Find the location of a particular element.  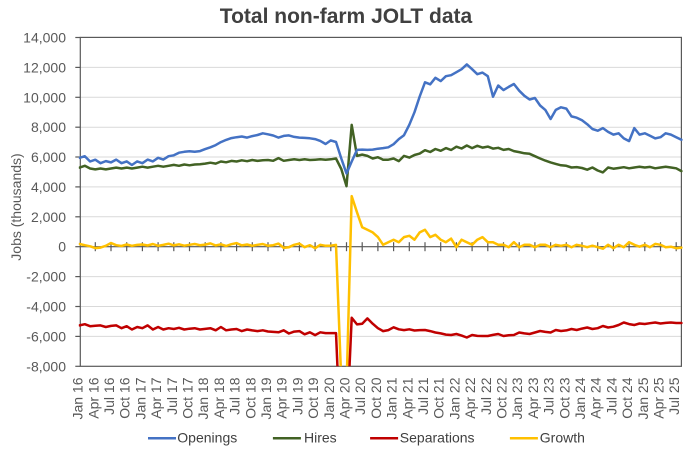

svg-text: Jul 24 is located at coordinates (611, 396).